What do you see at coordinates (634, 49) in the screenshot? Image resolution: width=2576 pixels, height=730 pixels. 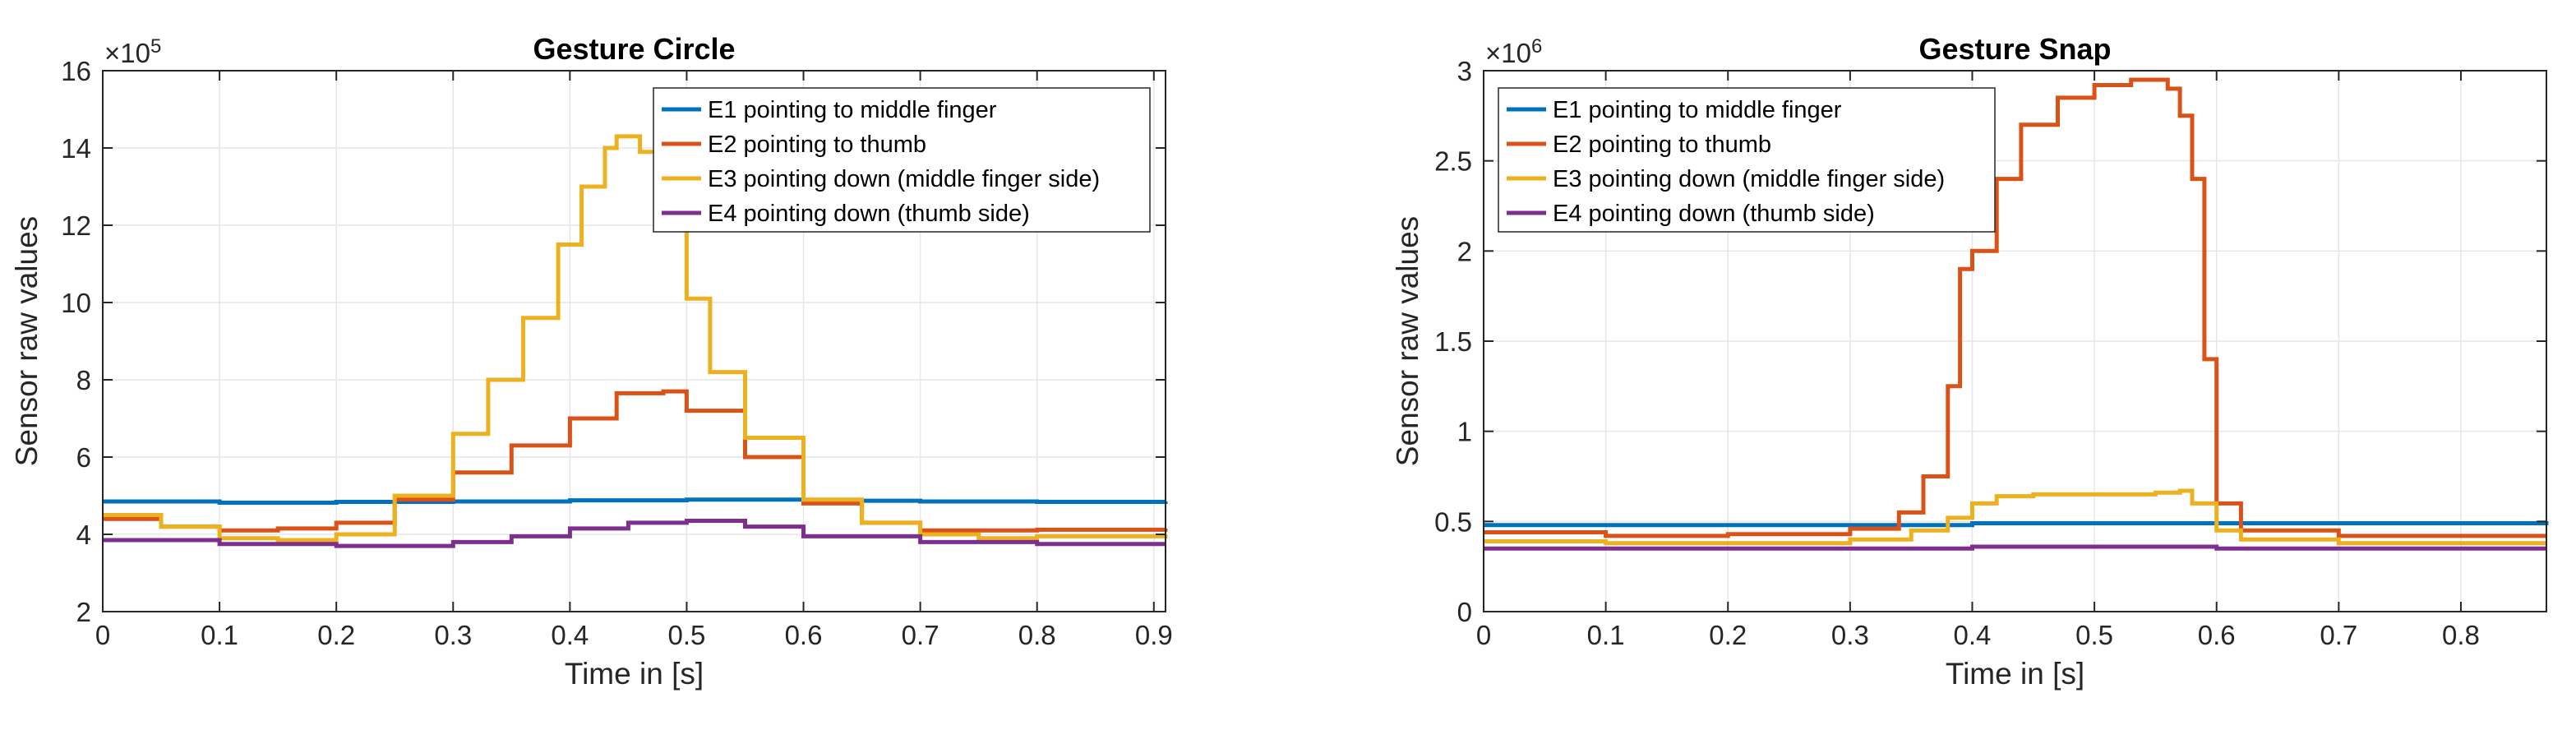 I see `chart-title: Gesture Circle` at bounding box center [634, 49].